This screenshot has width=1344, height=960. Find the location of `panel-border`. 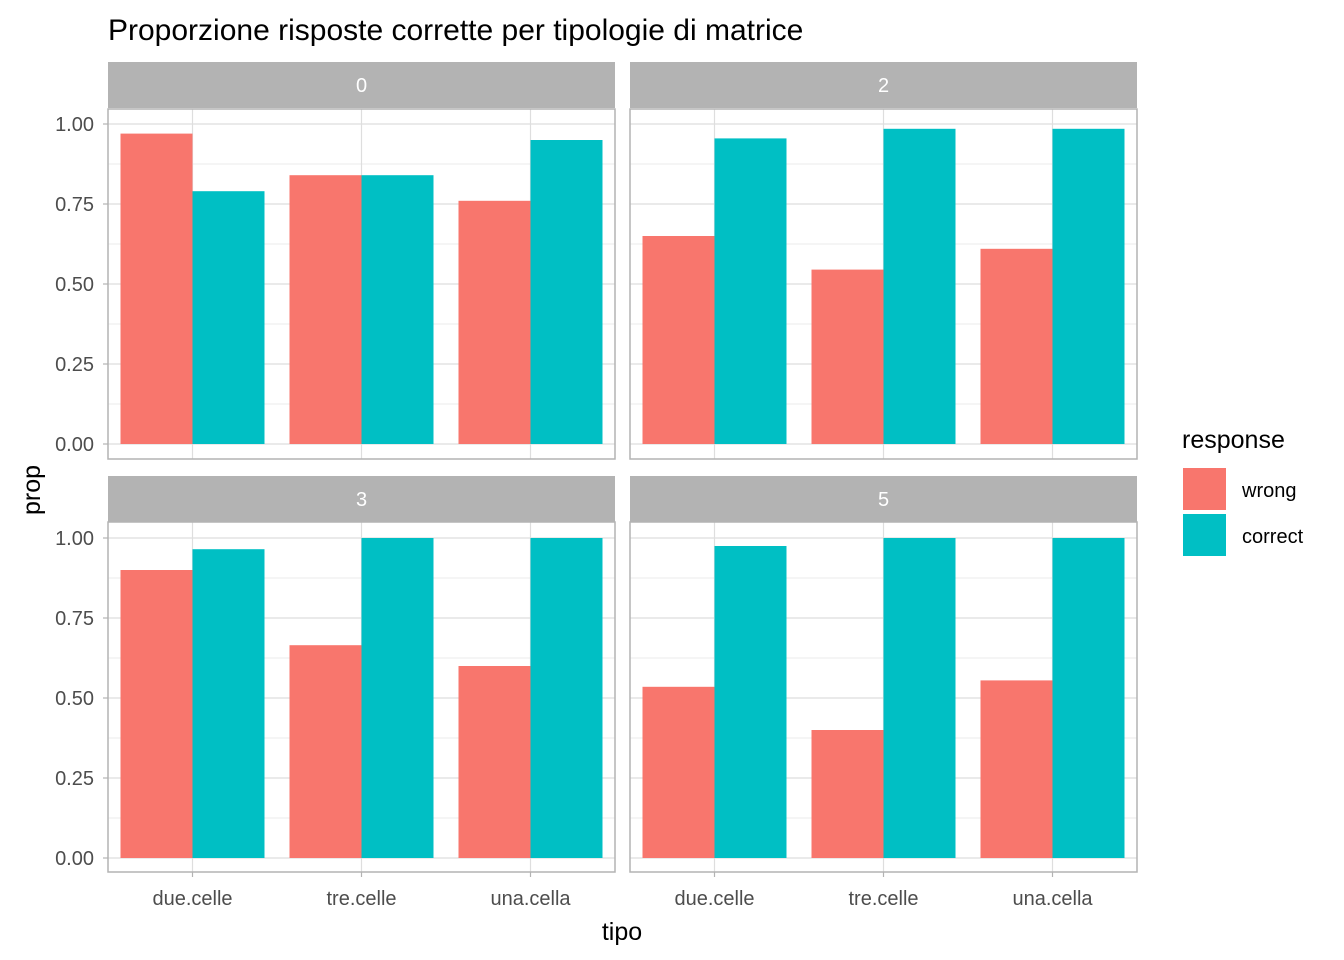

panel-border is located at coordinates (883, 284).